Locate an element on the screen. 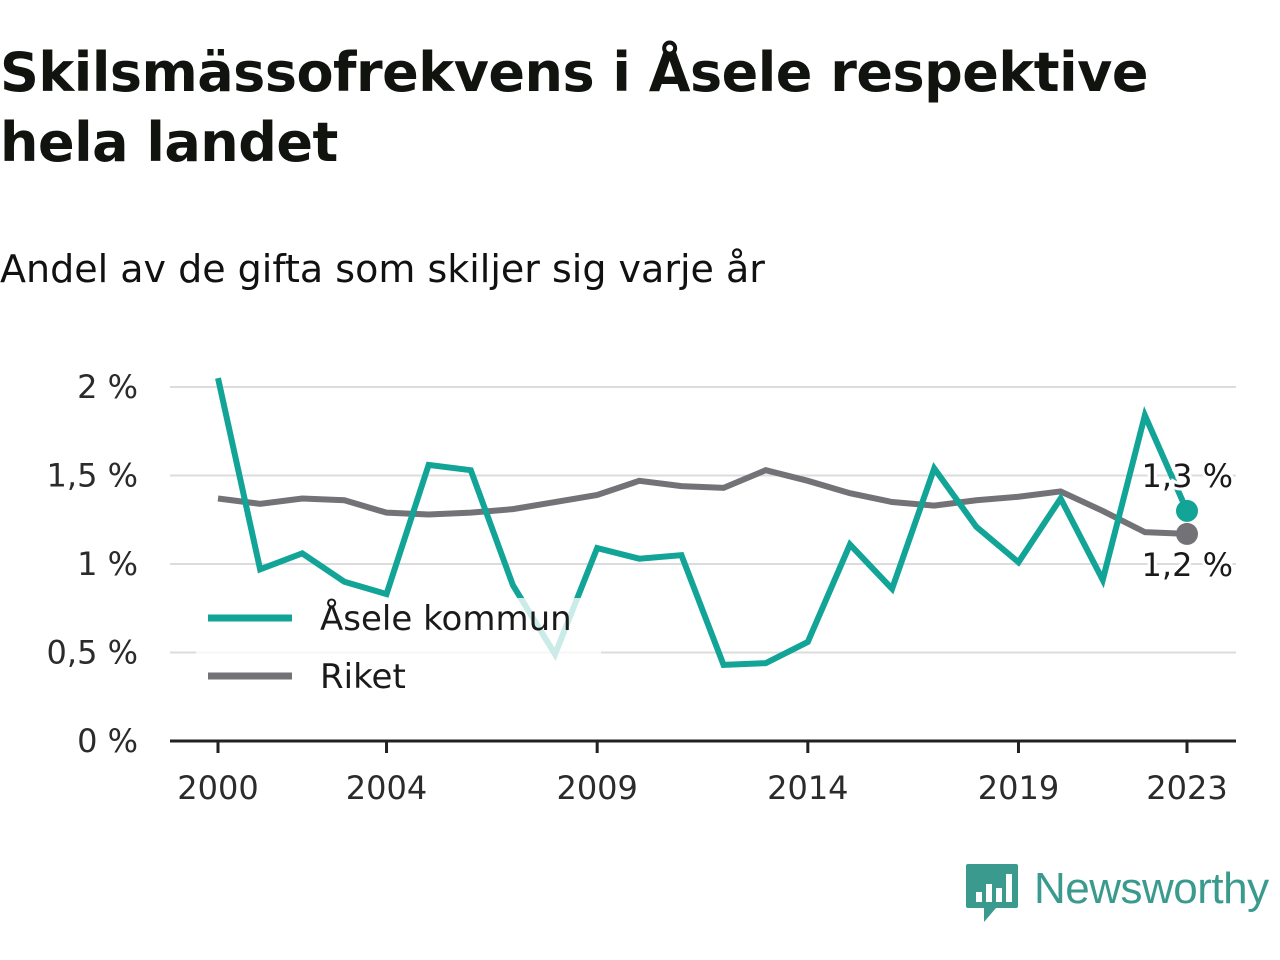  end-point-asele-kommun is located at coordinates (1187, 510).